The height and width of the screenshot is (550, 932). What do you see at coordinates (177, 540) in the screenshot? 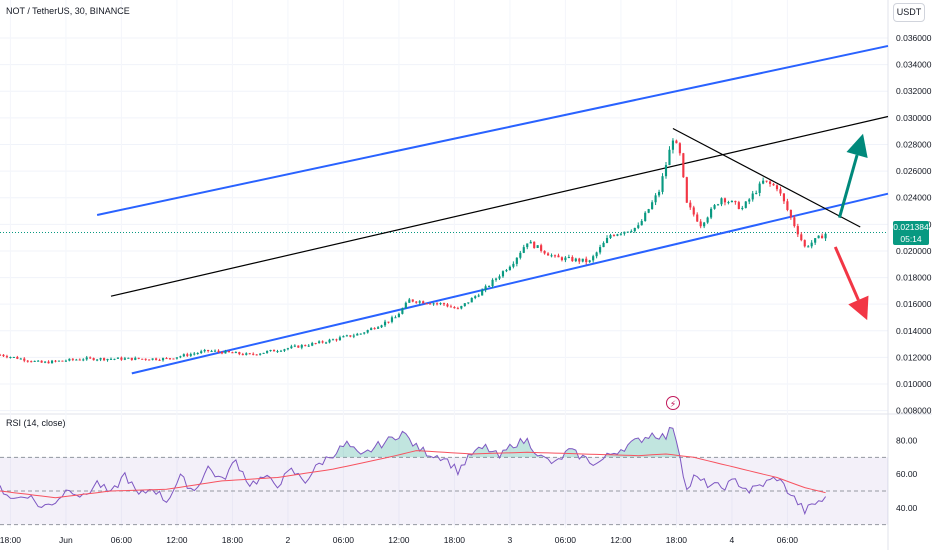
I see `time-tick-label: 12:00` at bounding box center [177, 540].